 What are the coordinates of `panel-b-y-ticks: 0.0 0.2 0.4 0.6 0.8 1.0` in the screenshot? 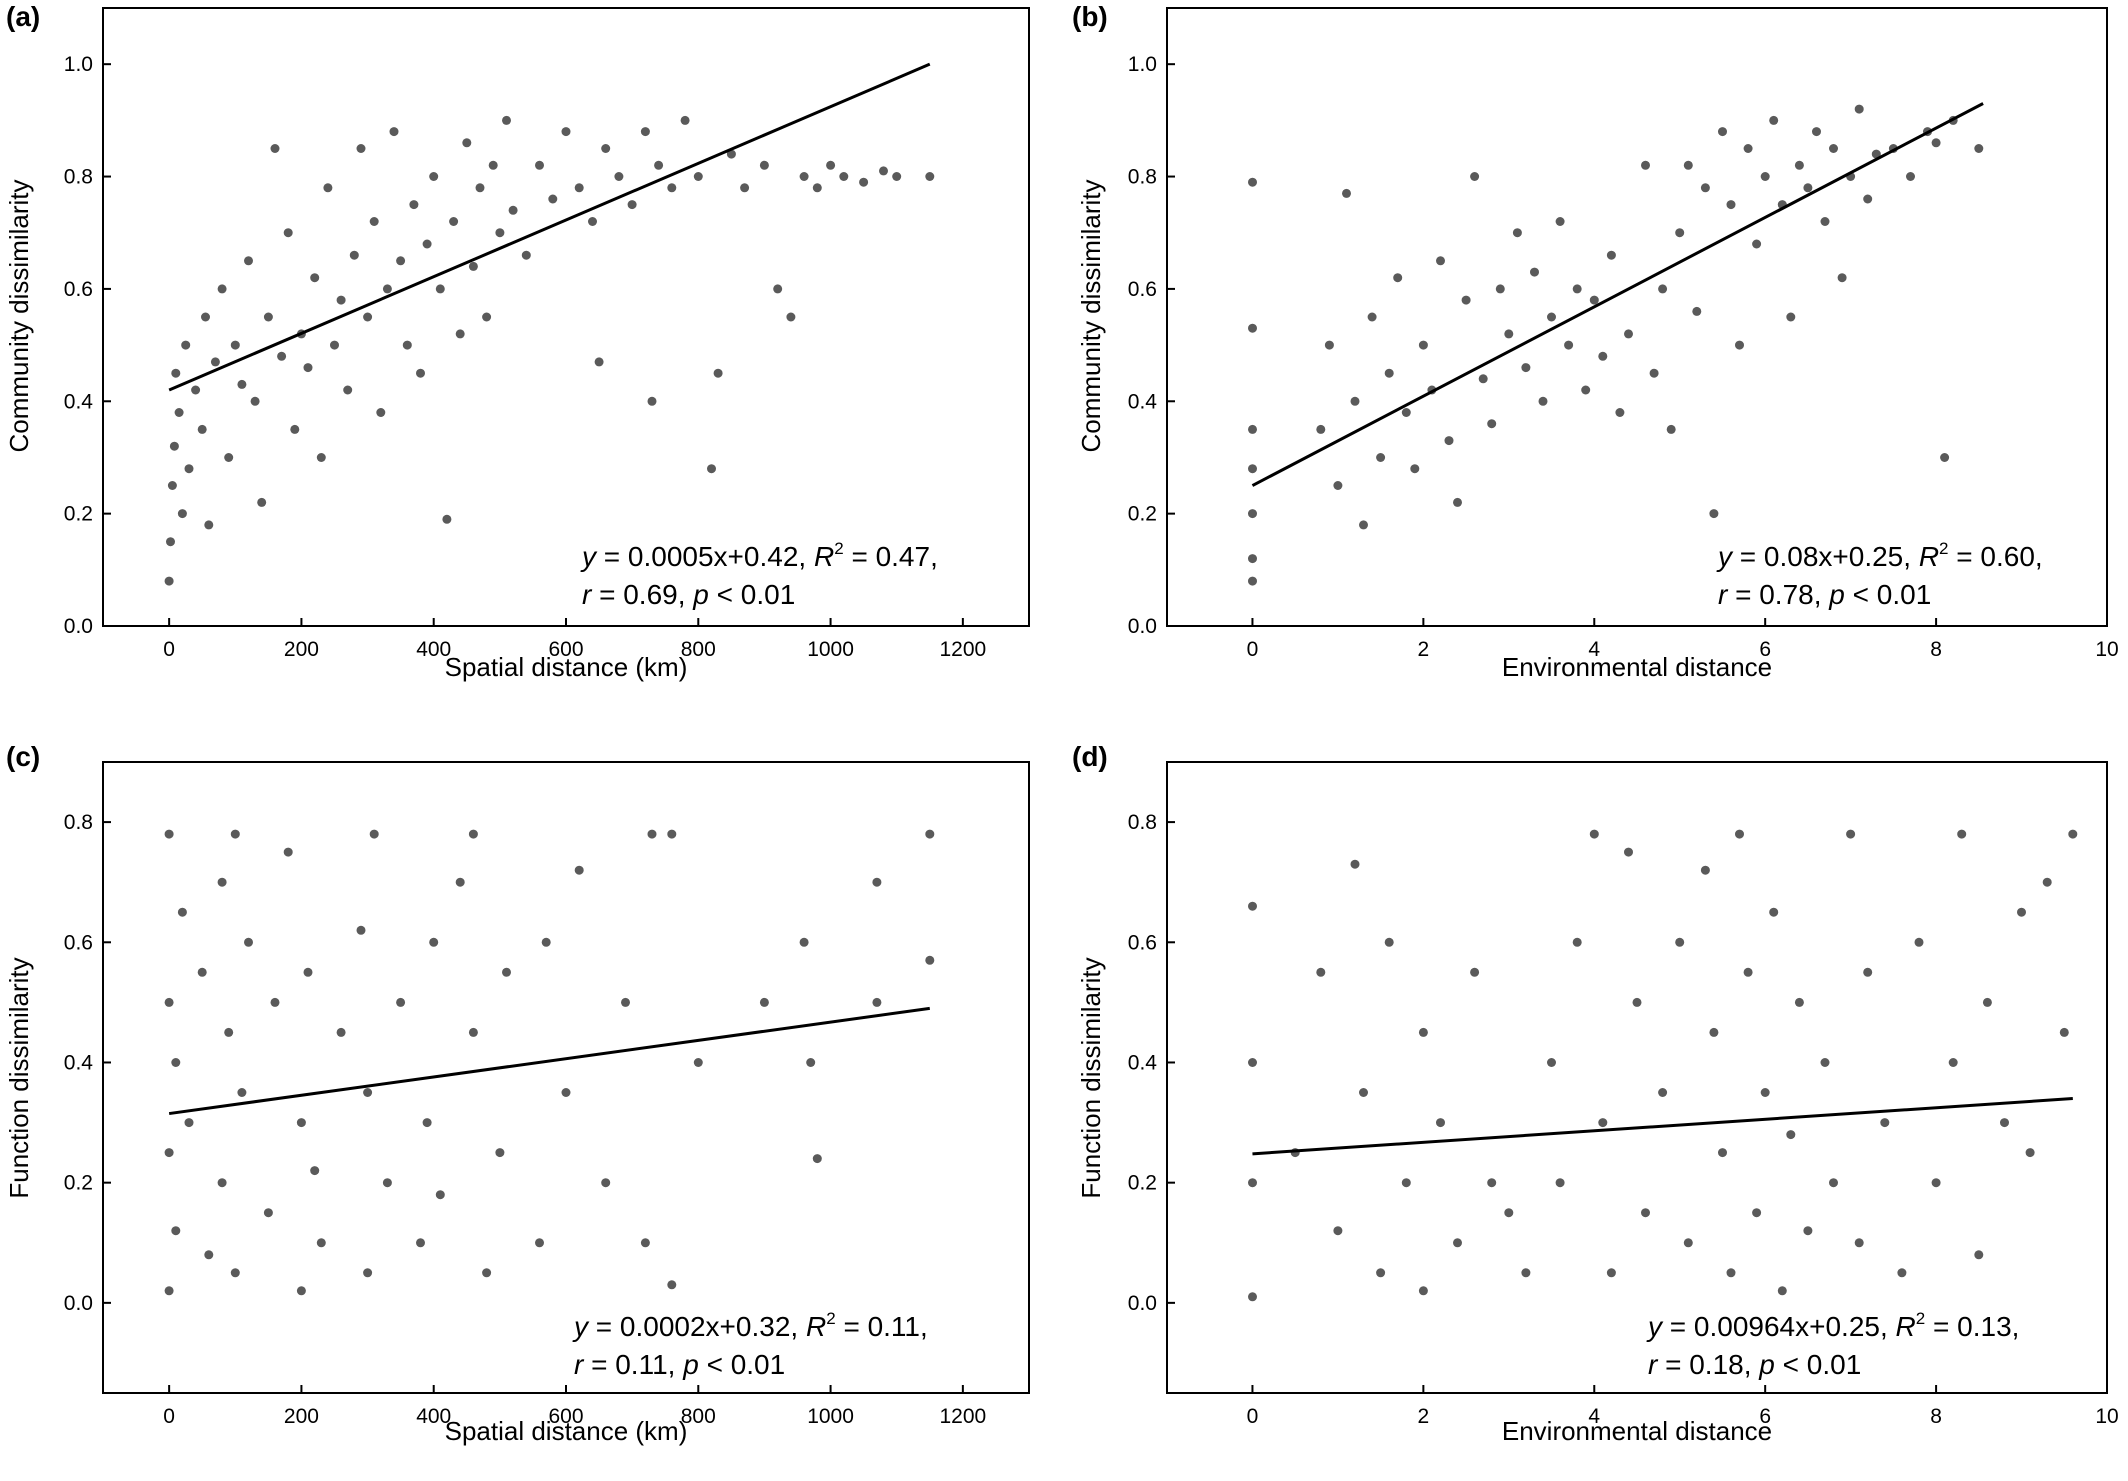 It's located at (1151, 345).